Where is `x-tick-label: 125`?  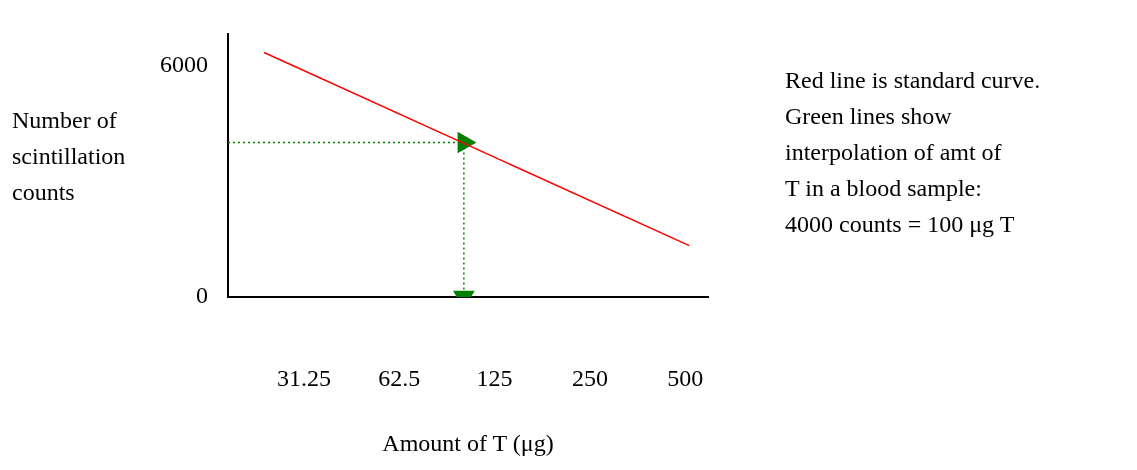
x-tick-label: 125 is located at coordinates (494, 377).